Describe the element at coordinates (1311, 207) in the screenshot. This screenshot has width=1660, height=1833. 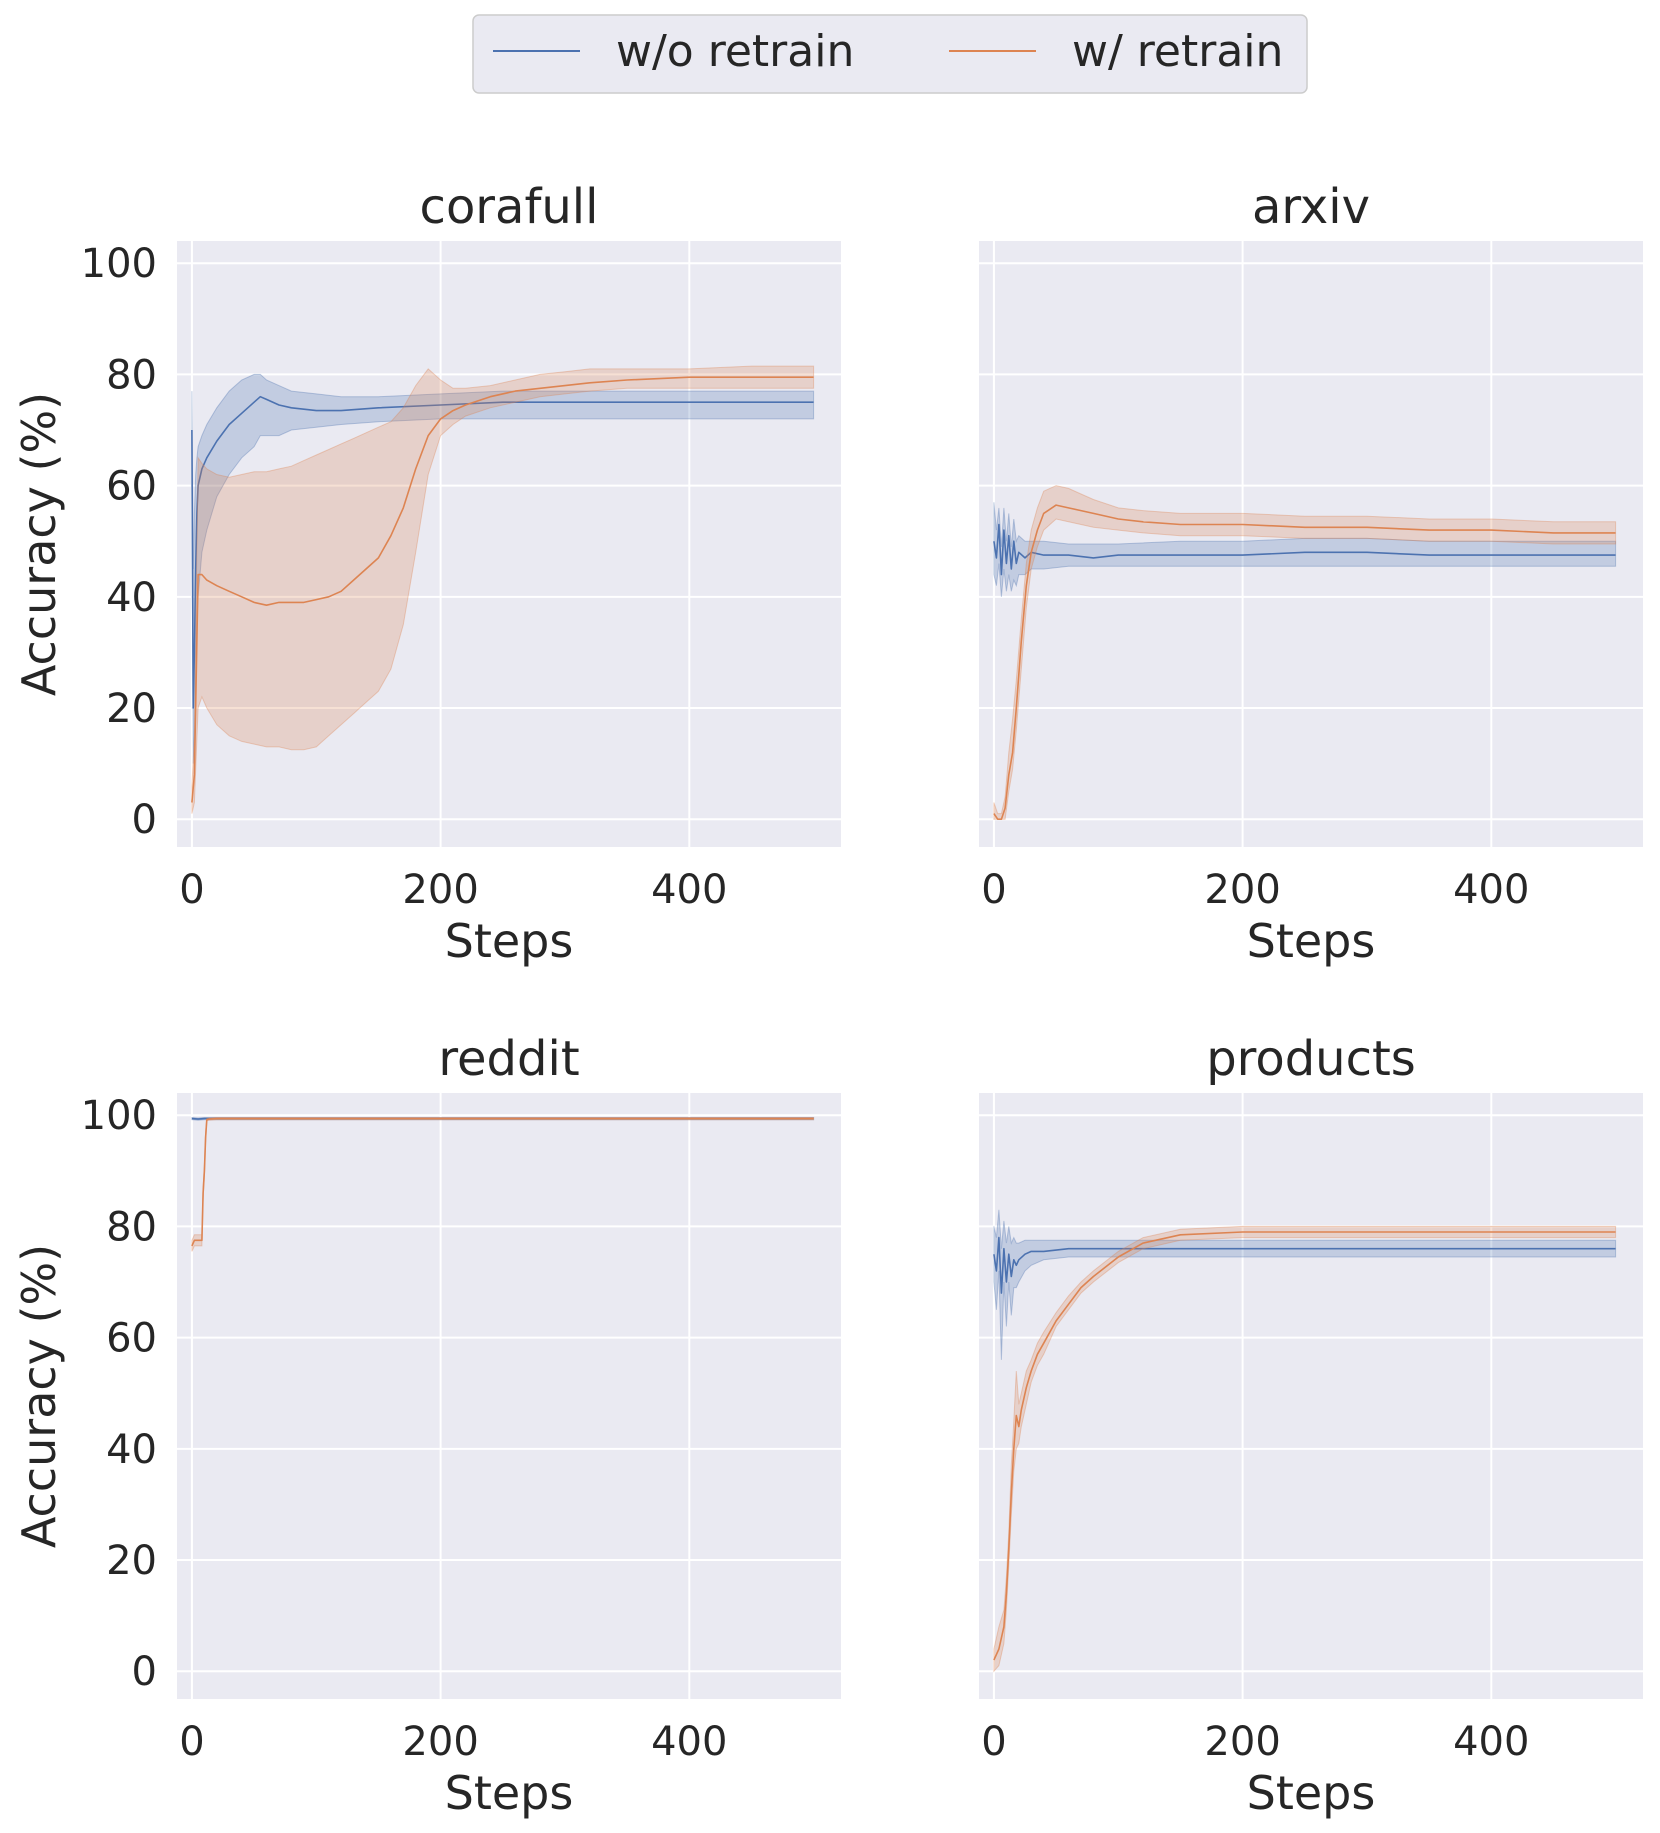
I see `panel-title: arxiv` at that location.